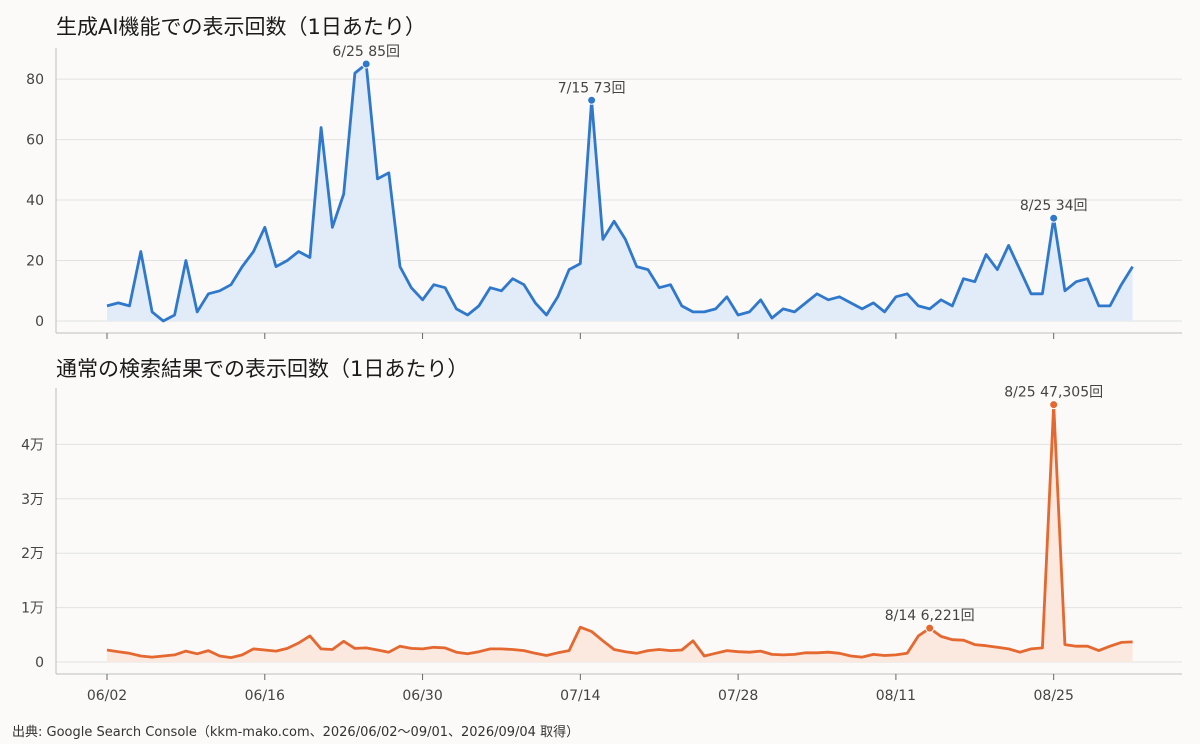  I want to click on y-tick-label: 2万, so click(32, 554).